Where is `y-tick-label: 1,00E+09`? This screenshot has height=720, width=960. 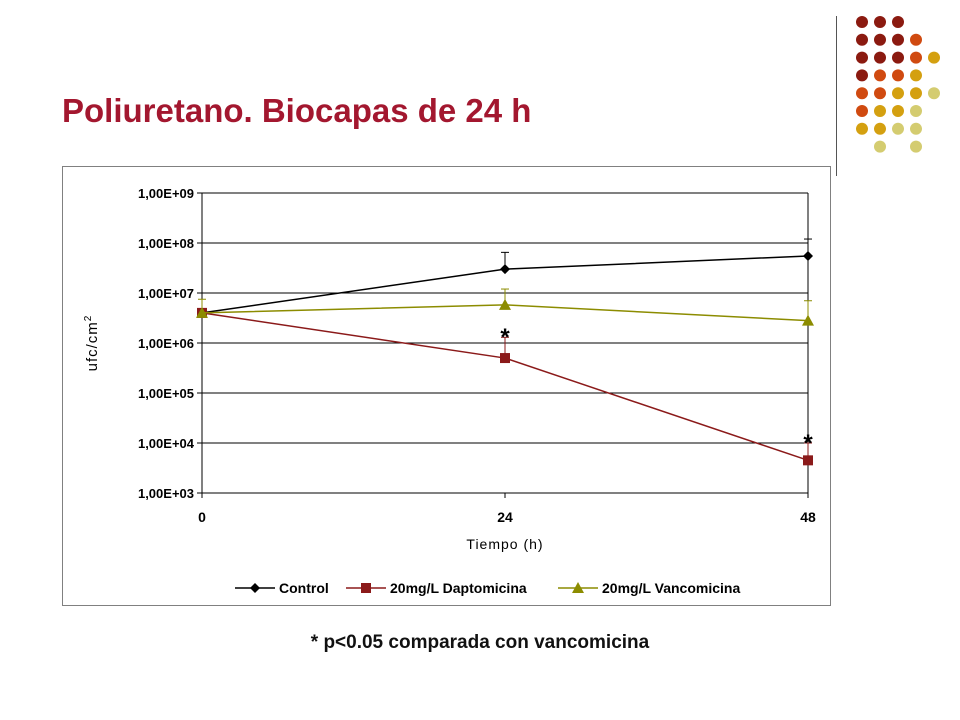
y-tick-label: 1,00E+09 is located at coordinates (166, 193).